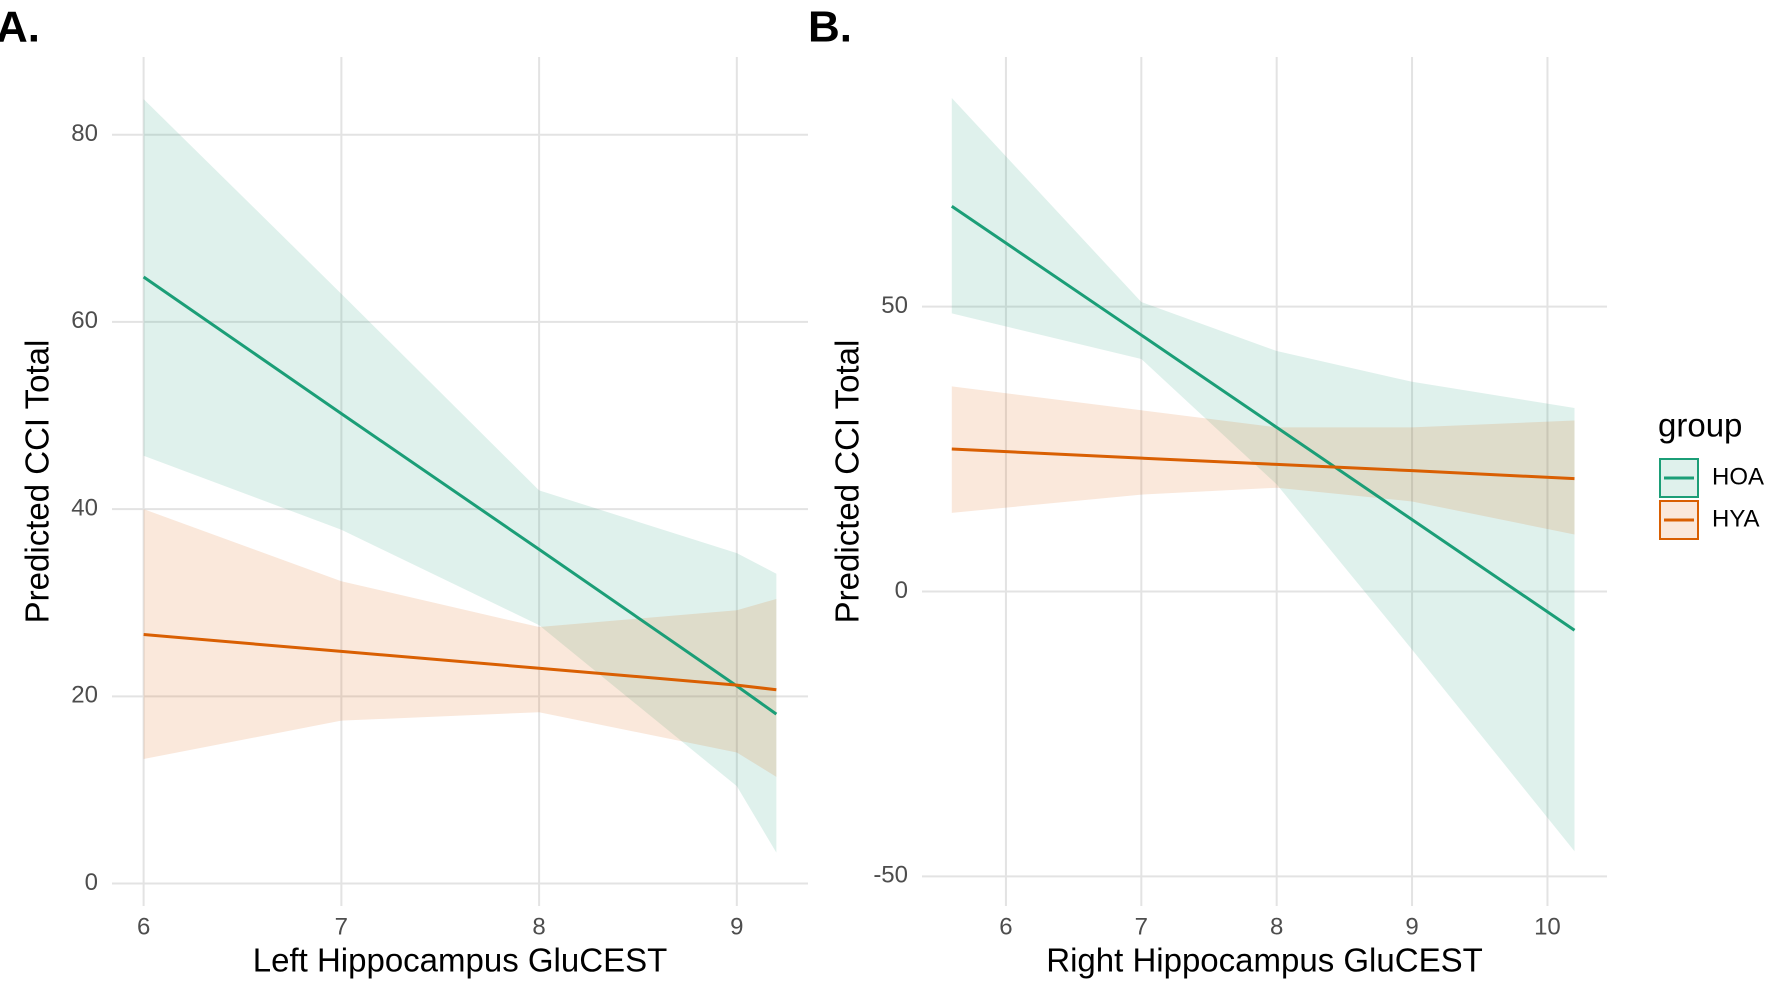 The height and width of the screenshot is (985, 1784). Describe the element at coordinates (84, 695) in the screenshot. I see `y-tick-label: 20` at that location.